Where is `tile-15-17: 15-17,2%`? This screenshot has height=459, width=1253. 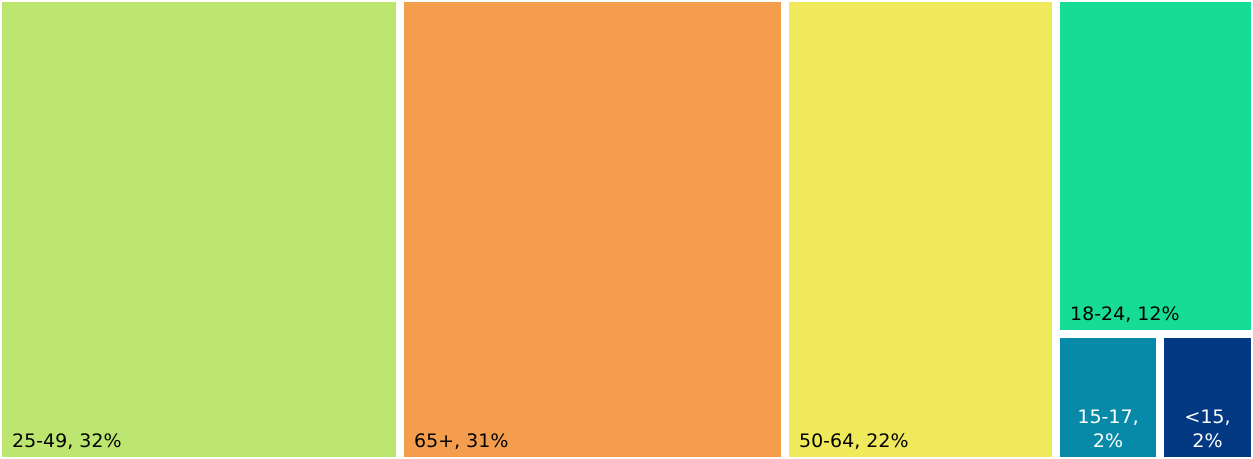
tile-15-17: 15-17,2% is located at coordinates (1108, 397).